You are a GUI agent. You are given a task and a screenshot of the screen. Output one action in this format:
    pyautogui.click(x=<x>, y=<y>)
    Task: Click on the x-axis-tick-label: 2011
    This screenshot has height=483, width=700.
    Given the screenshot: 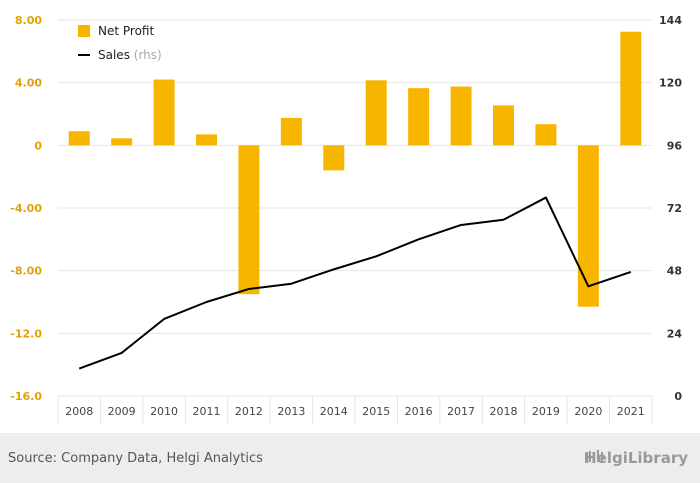 What is the action you would take?
    pyautogui.click(x=207, y=411)
    